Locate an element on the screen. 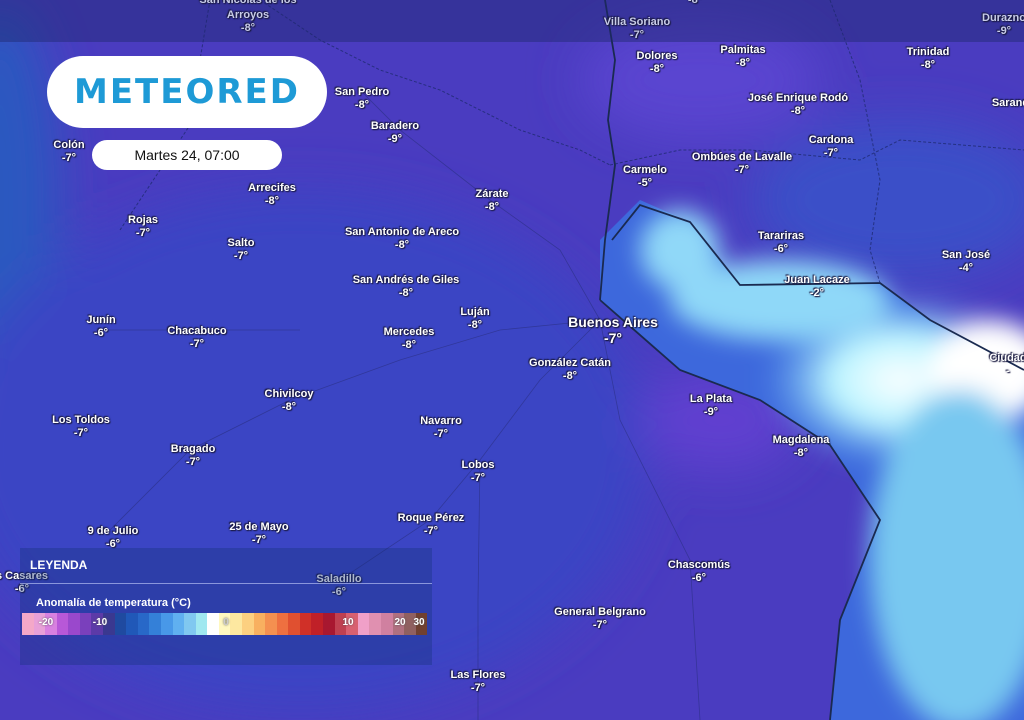 This screenshot has width=1024, height=720. city-label: Chascomús -6° is located at coordinates (699, 572).